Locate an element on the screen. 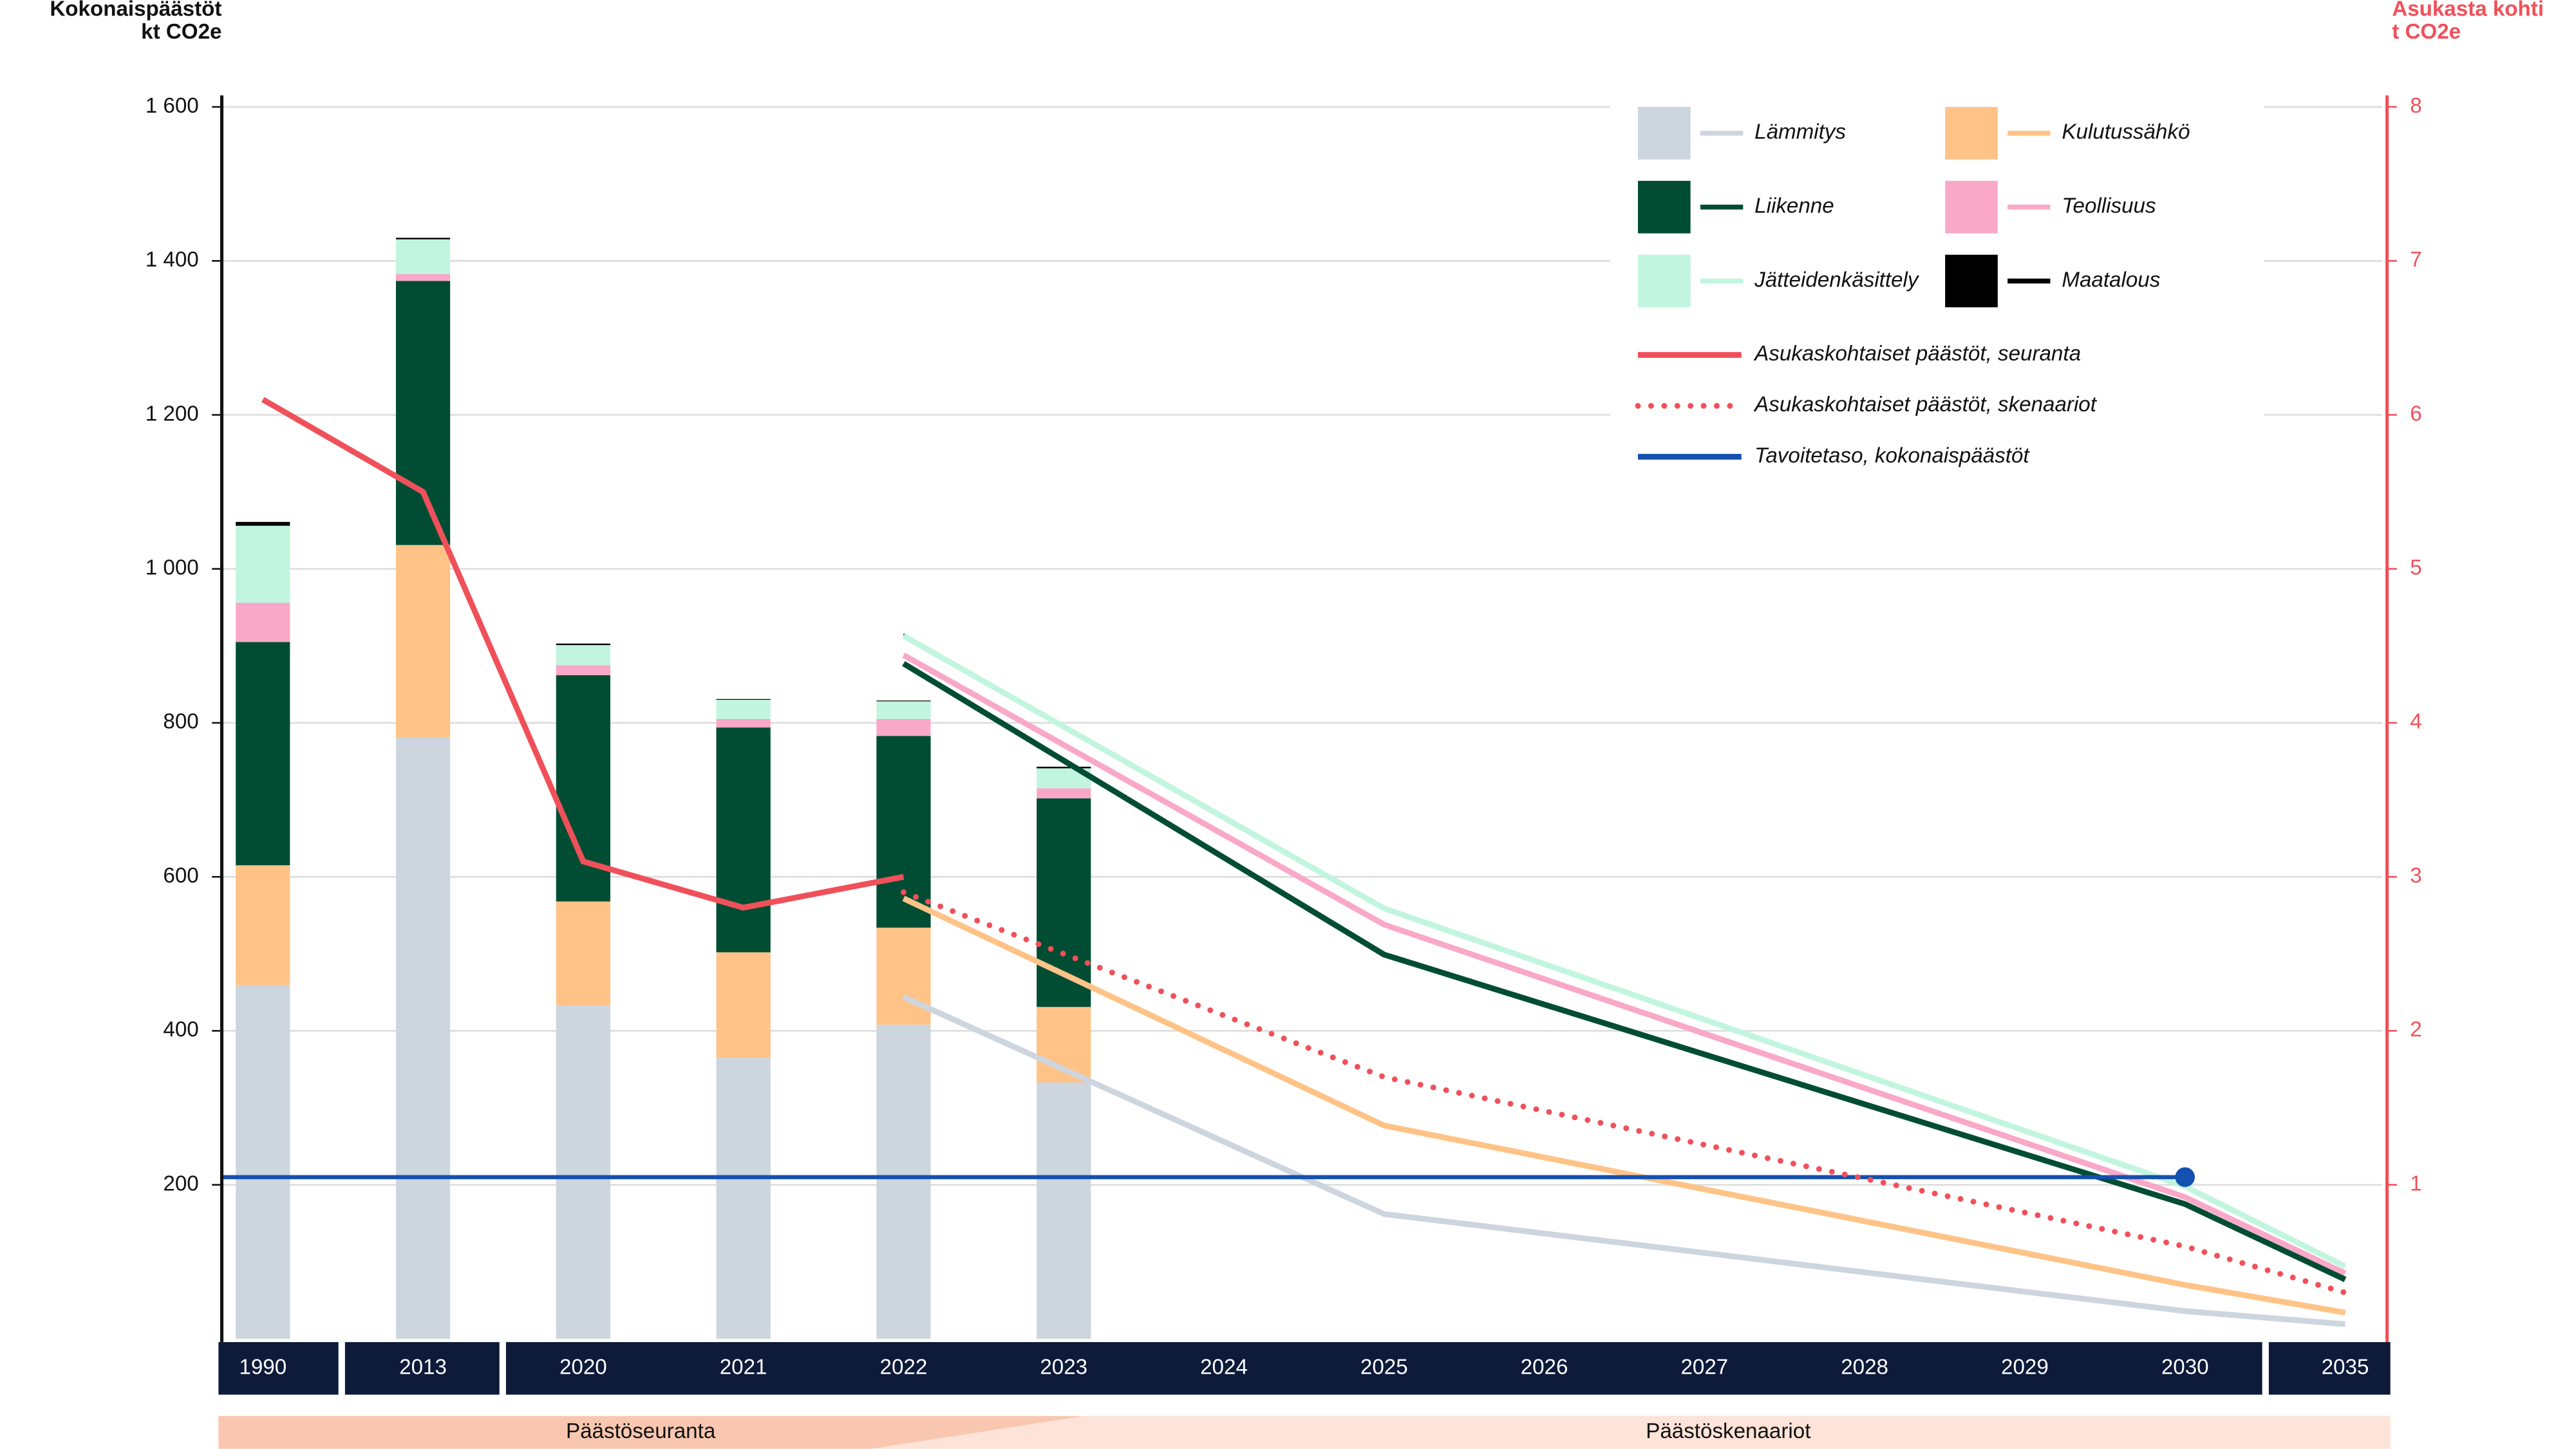 Image resolution: width=2576 pixels, height=1449 pixels. x-tick-label: 1990 is located at coordinates (263, 1367).